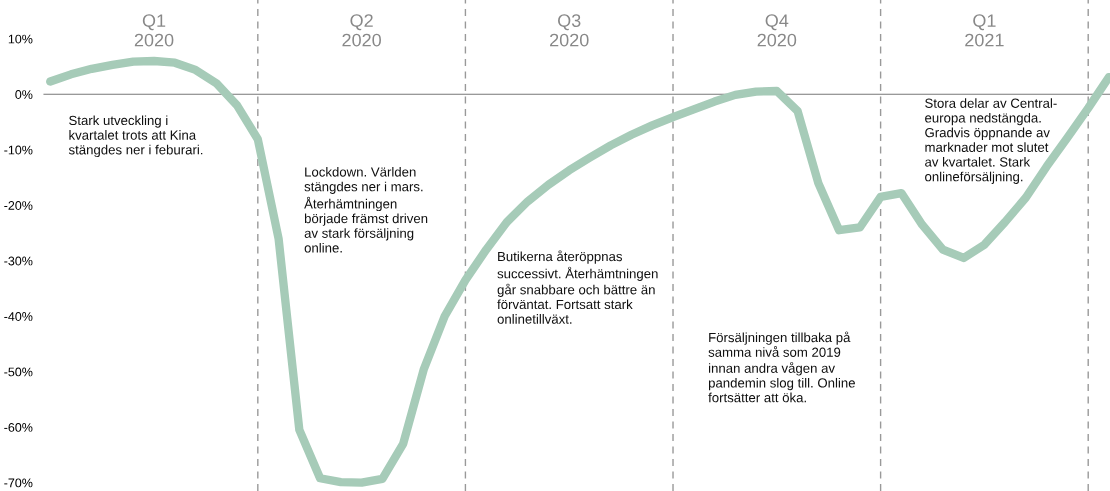  Describe the element at coordinates (984, 30) in the screenshot. I see `x-tick-label: Q1 2021` at that location.